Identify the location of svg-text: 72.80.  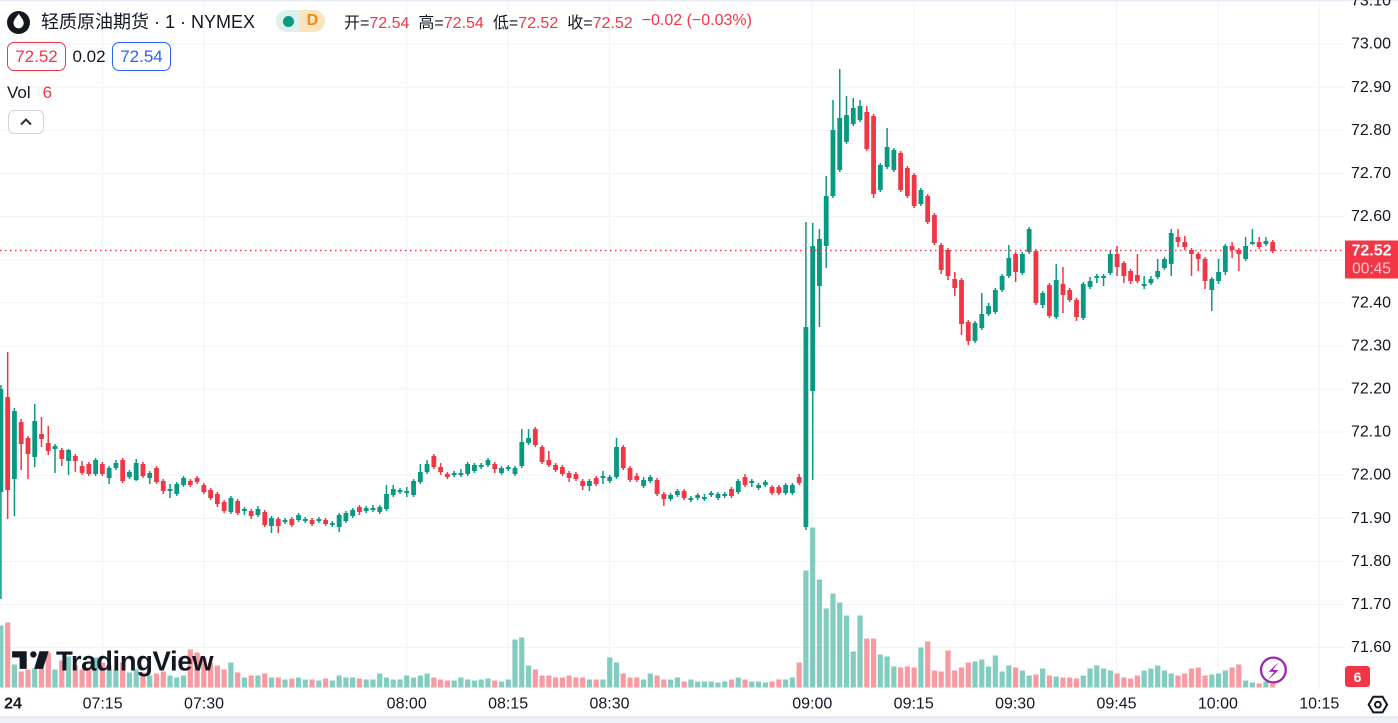
(1371, 130).